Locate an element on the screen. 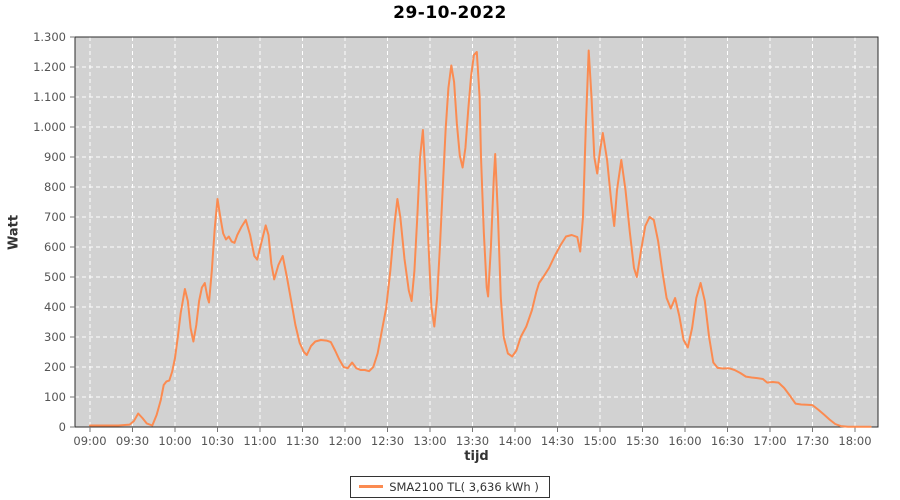  y-tick-label: 1.200 is located at coordinates (49, 67).